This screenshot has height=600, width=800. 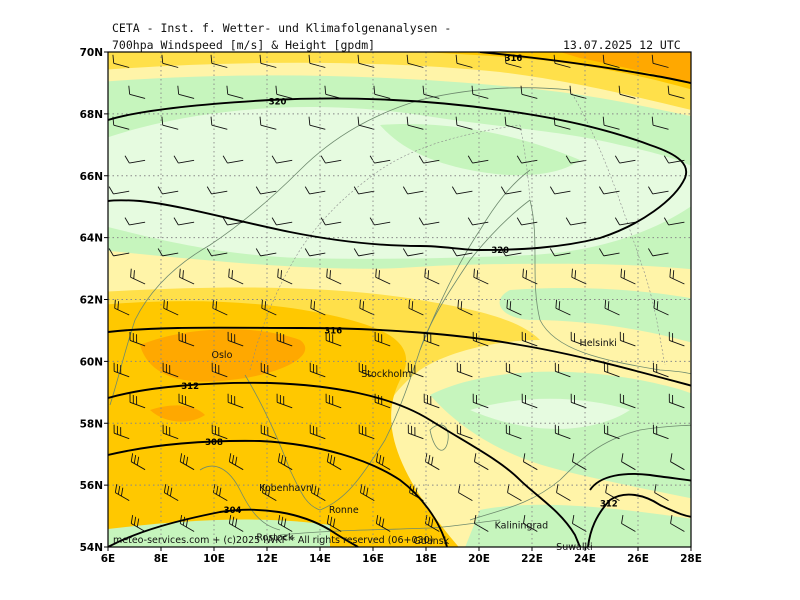 I want to click on wind-band-green-helsinki, so click(x=595, y=315).